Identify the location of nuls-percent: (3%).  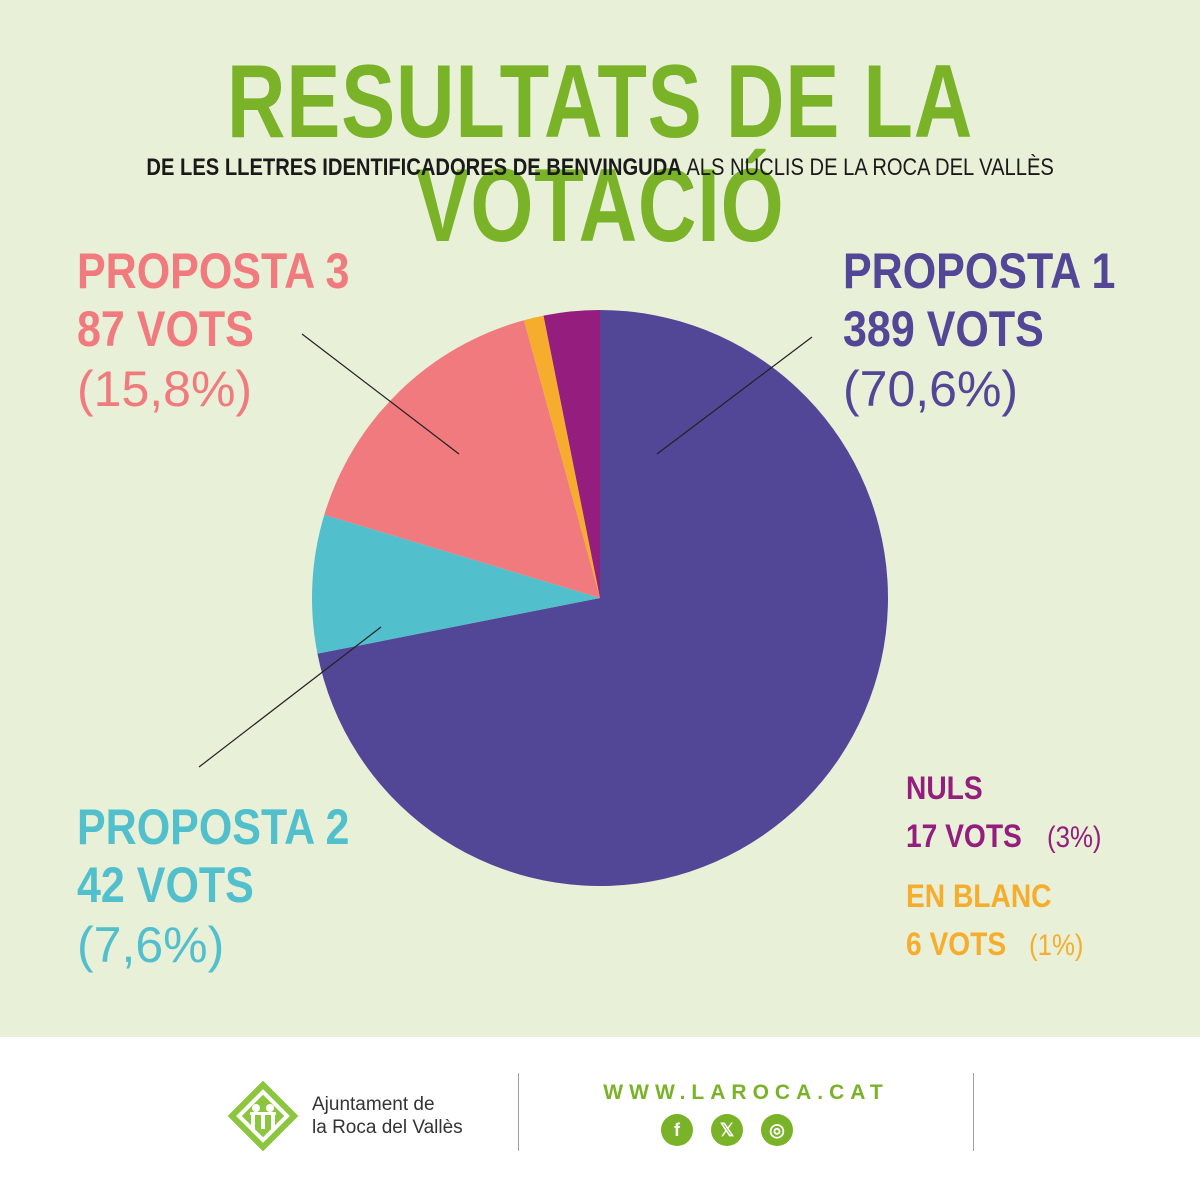
(1073, 837).